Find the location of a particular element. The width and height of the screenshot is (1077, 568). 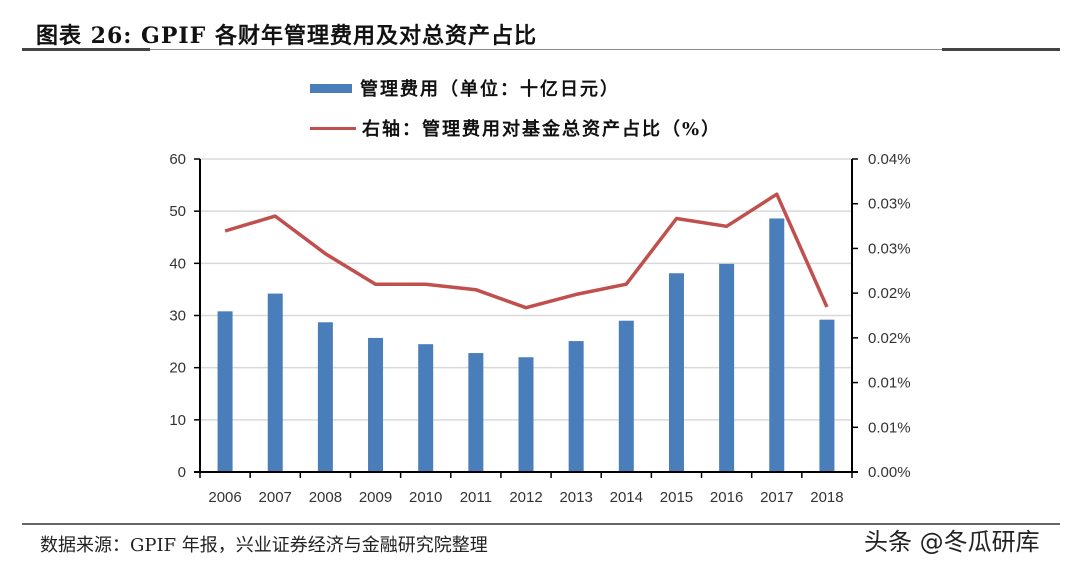

bar-2011 is located at coordinates (476, 412).